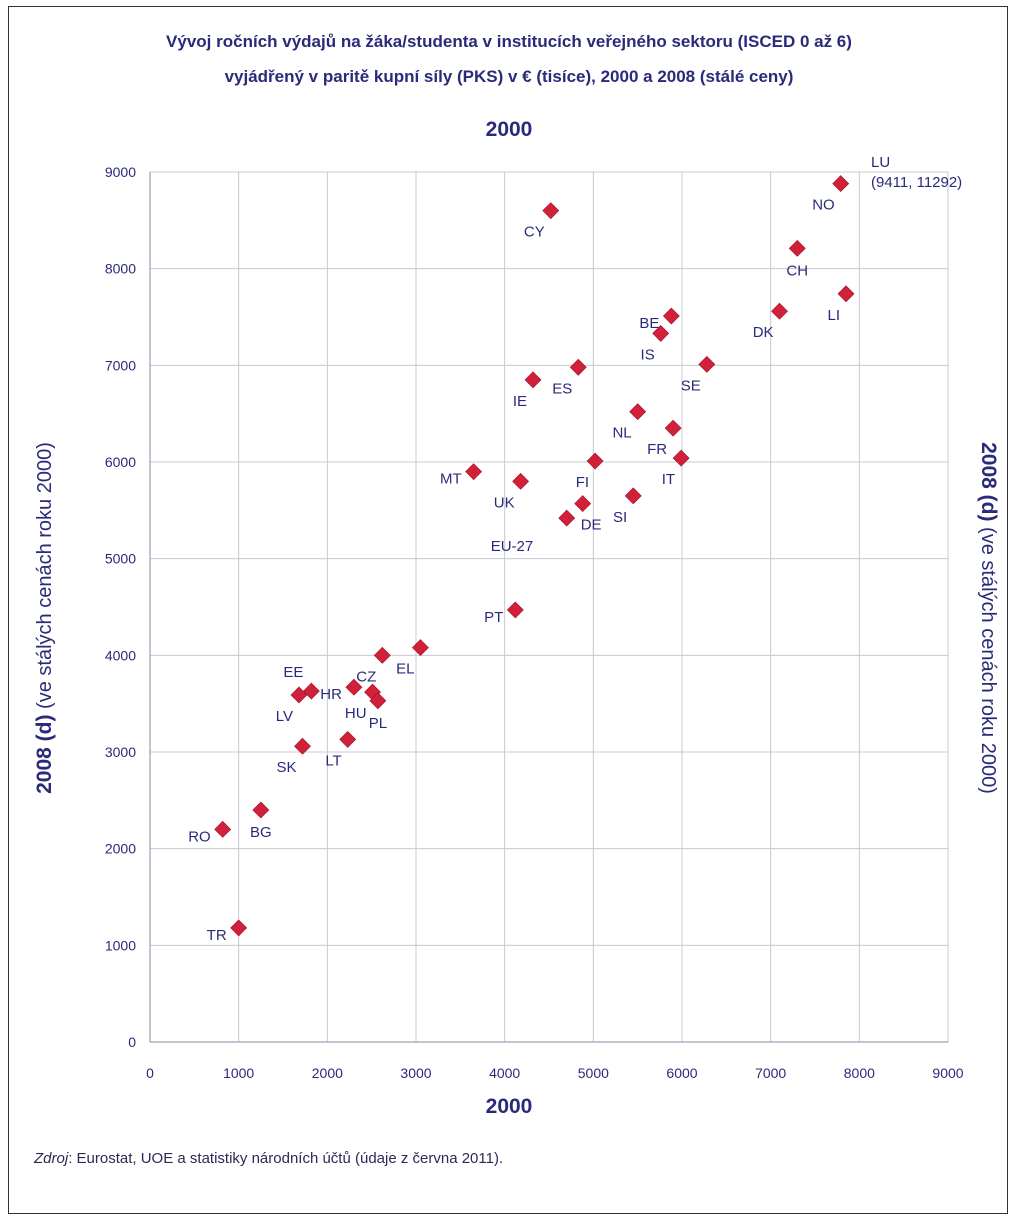 The image size is (1018, 1223). I want to click on point-label: LV, so click(284, 716).